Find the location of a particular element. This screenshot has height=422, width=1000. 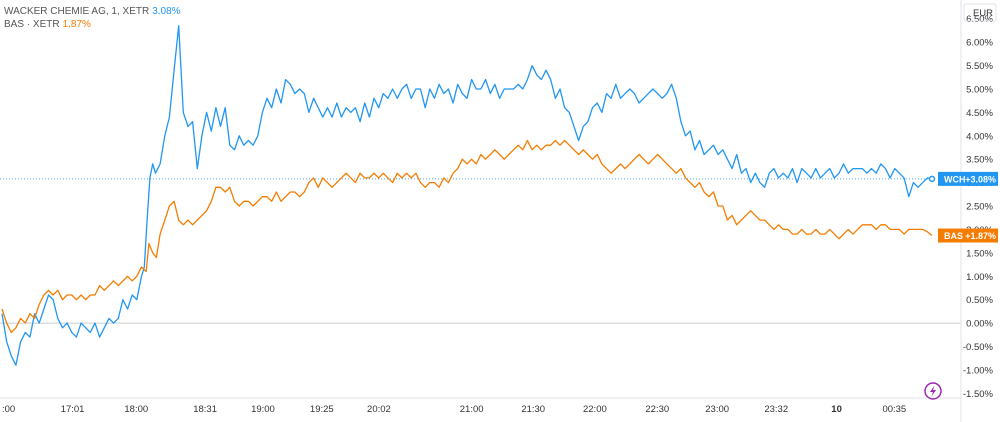

price-badge-bas: BAS +1.87% is located at coordinates (968, 235).